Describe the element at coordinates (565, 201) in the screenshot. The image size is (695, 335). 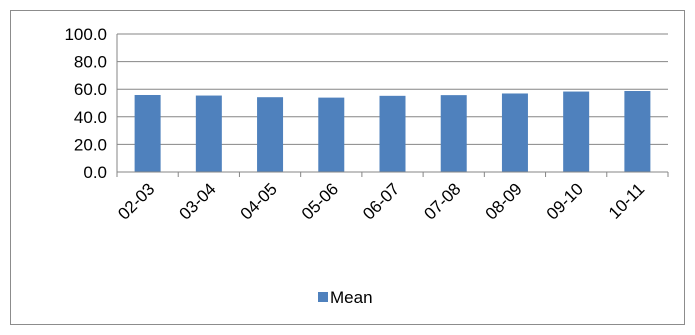
I see `x-tick-label: 09-10` at that location.